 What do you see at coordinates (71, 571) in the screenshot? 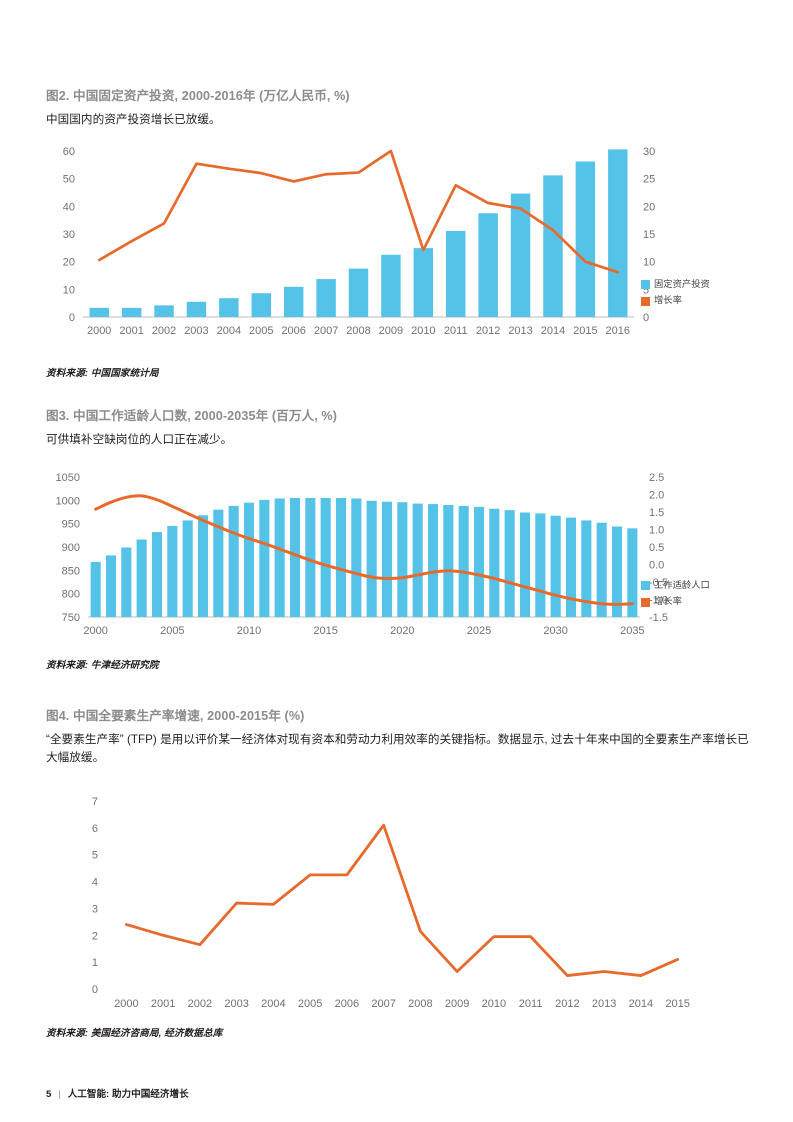
I see `svg-text: 850` at bounding box center [71, 571].